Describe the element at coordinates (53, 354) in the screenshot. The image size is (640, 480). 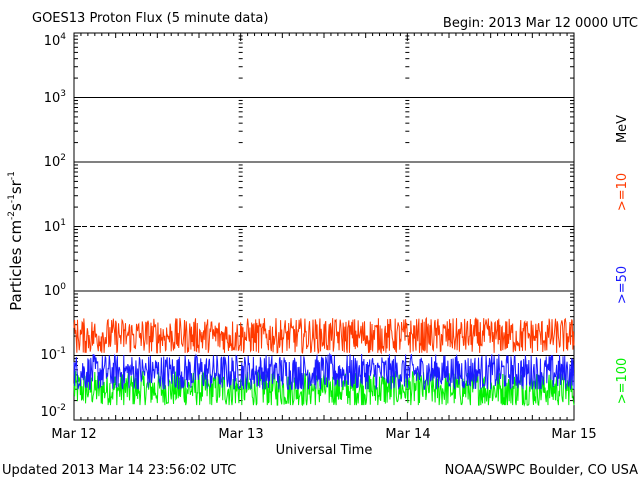
I see `y-tick-label: 10⁻¹` at that location.